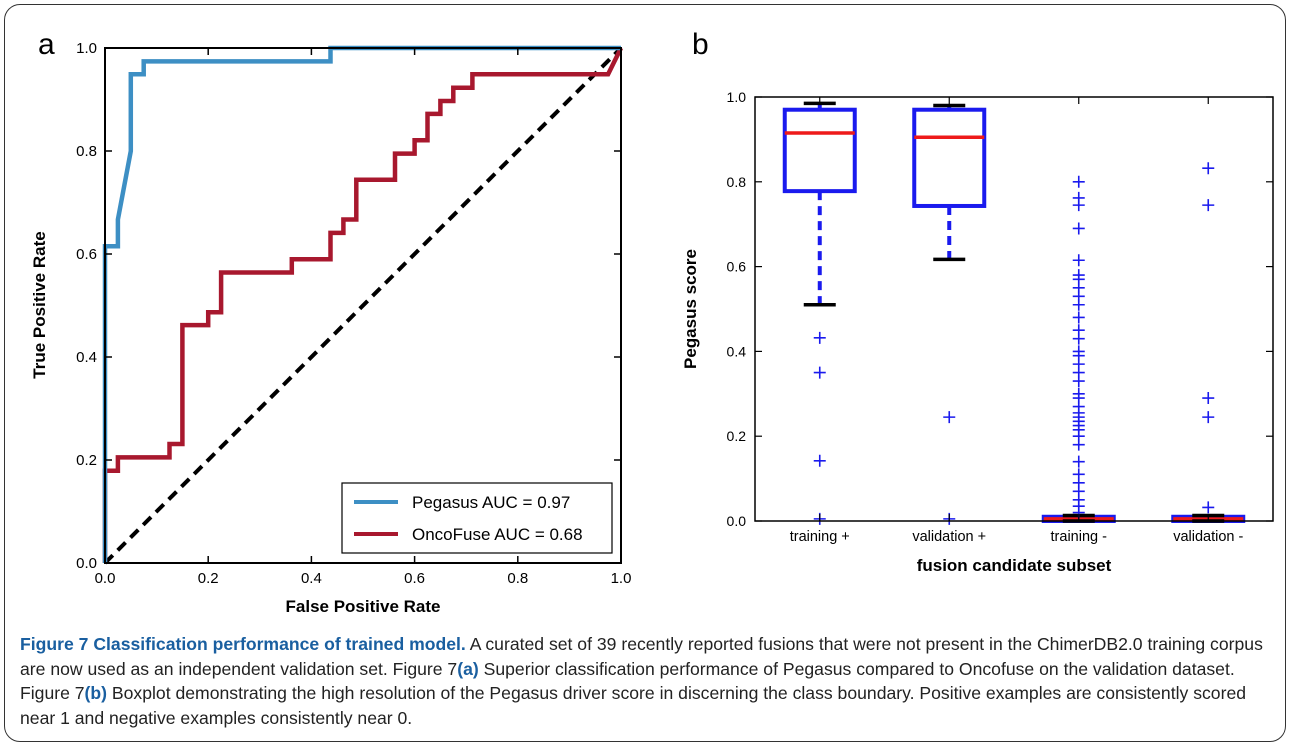 This screenshot has width=1290, height=746. What do you see at coordinates (497, 534) in the screenshot?
I see `legend-label-oncofuse: OncoFuse AUC = 0.68` at bounding box center [497, 534].